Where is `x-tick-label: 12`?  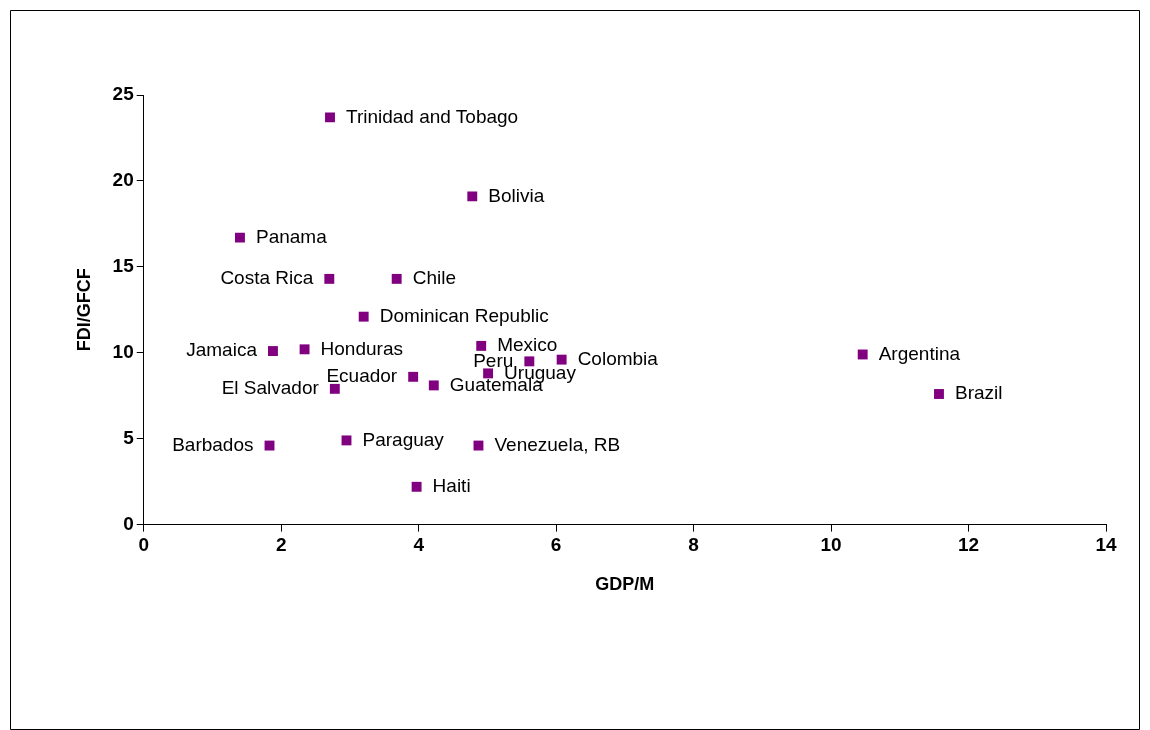 x-tick-label: 12 is located at coordinates (968, 545).